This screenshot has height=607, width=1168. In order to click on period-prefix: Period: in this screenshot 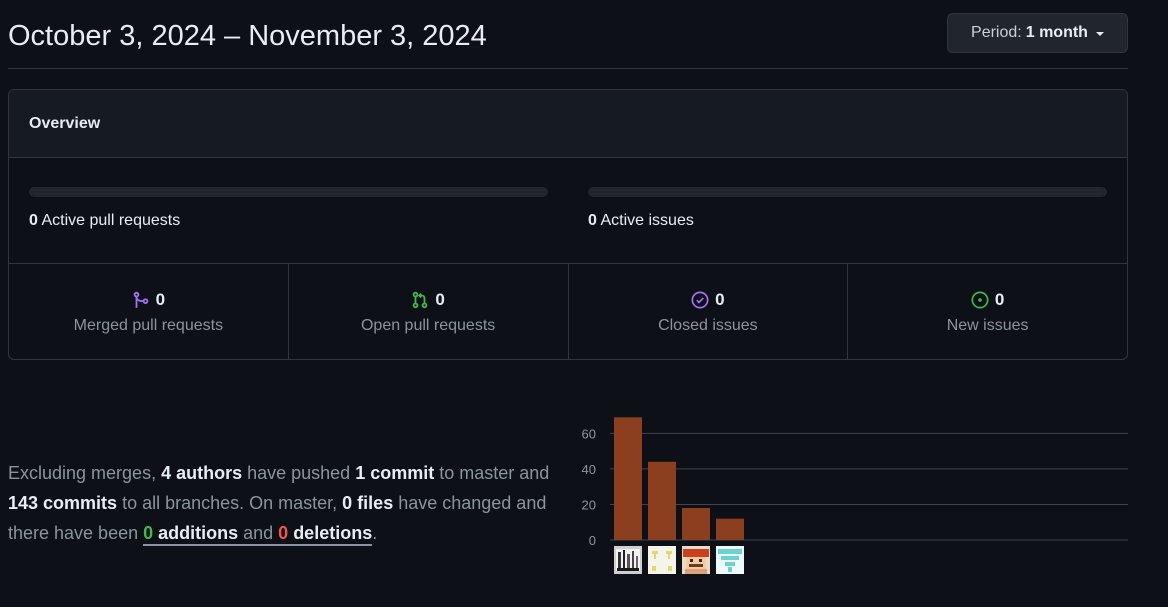, I will do `click(996, 32)`.